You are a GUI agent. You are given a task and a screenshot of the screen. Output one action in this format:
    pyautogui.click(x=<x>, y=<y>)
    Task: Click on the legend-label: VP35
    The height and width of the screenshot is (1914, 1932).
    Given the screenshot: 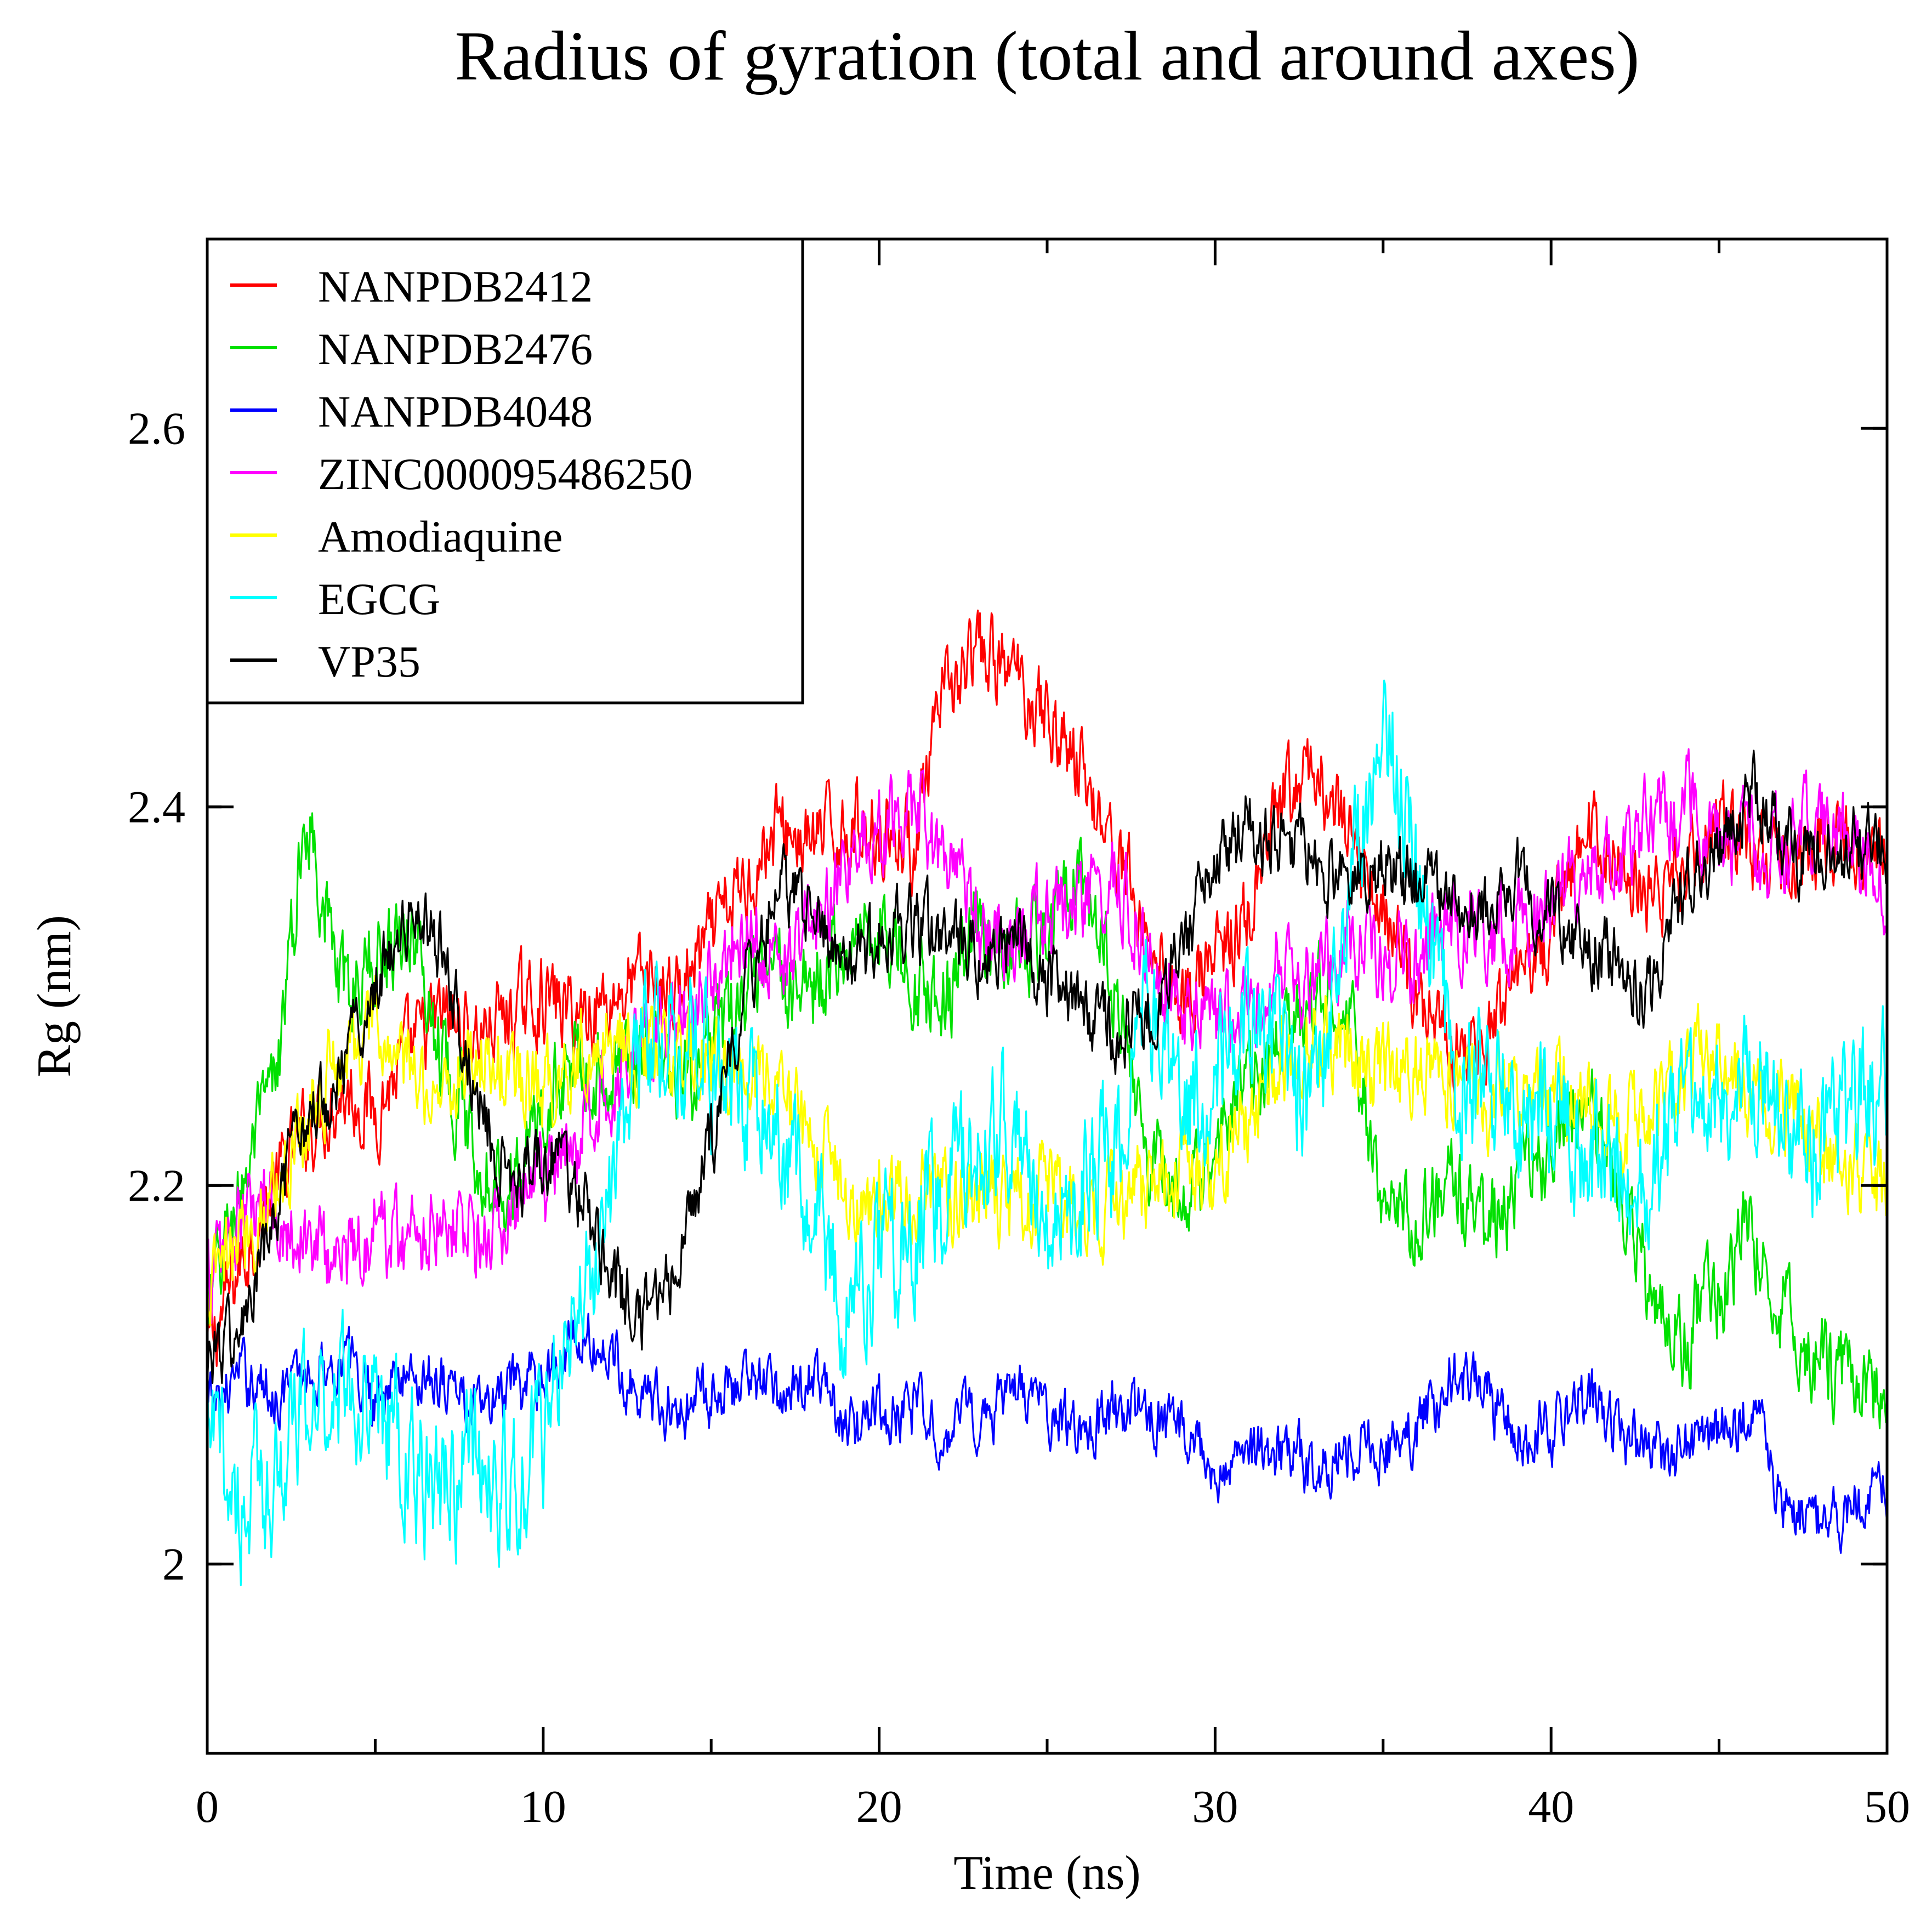 What is the action you would take?
    pyautogui.click(x=369, y=661)
    